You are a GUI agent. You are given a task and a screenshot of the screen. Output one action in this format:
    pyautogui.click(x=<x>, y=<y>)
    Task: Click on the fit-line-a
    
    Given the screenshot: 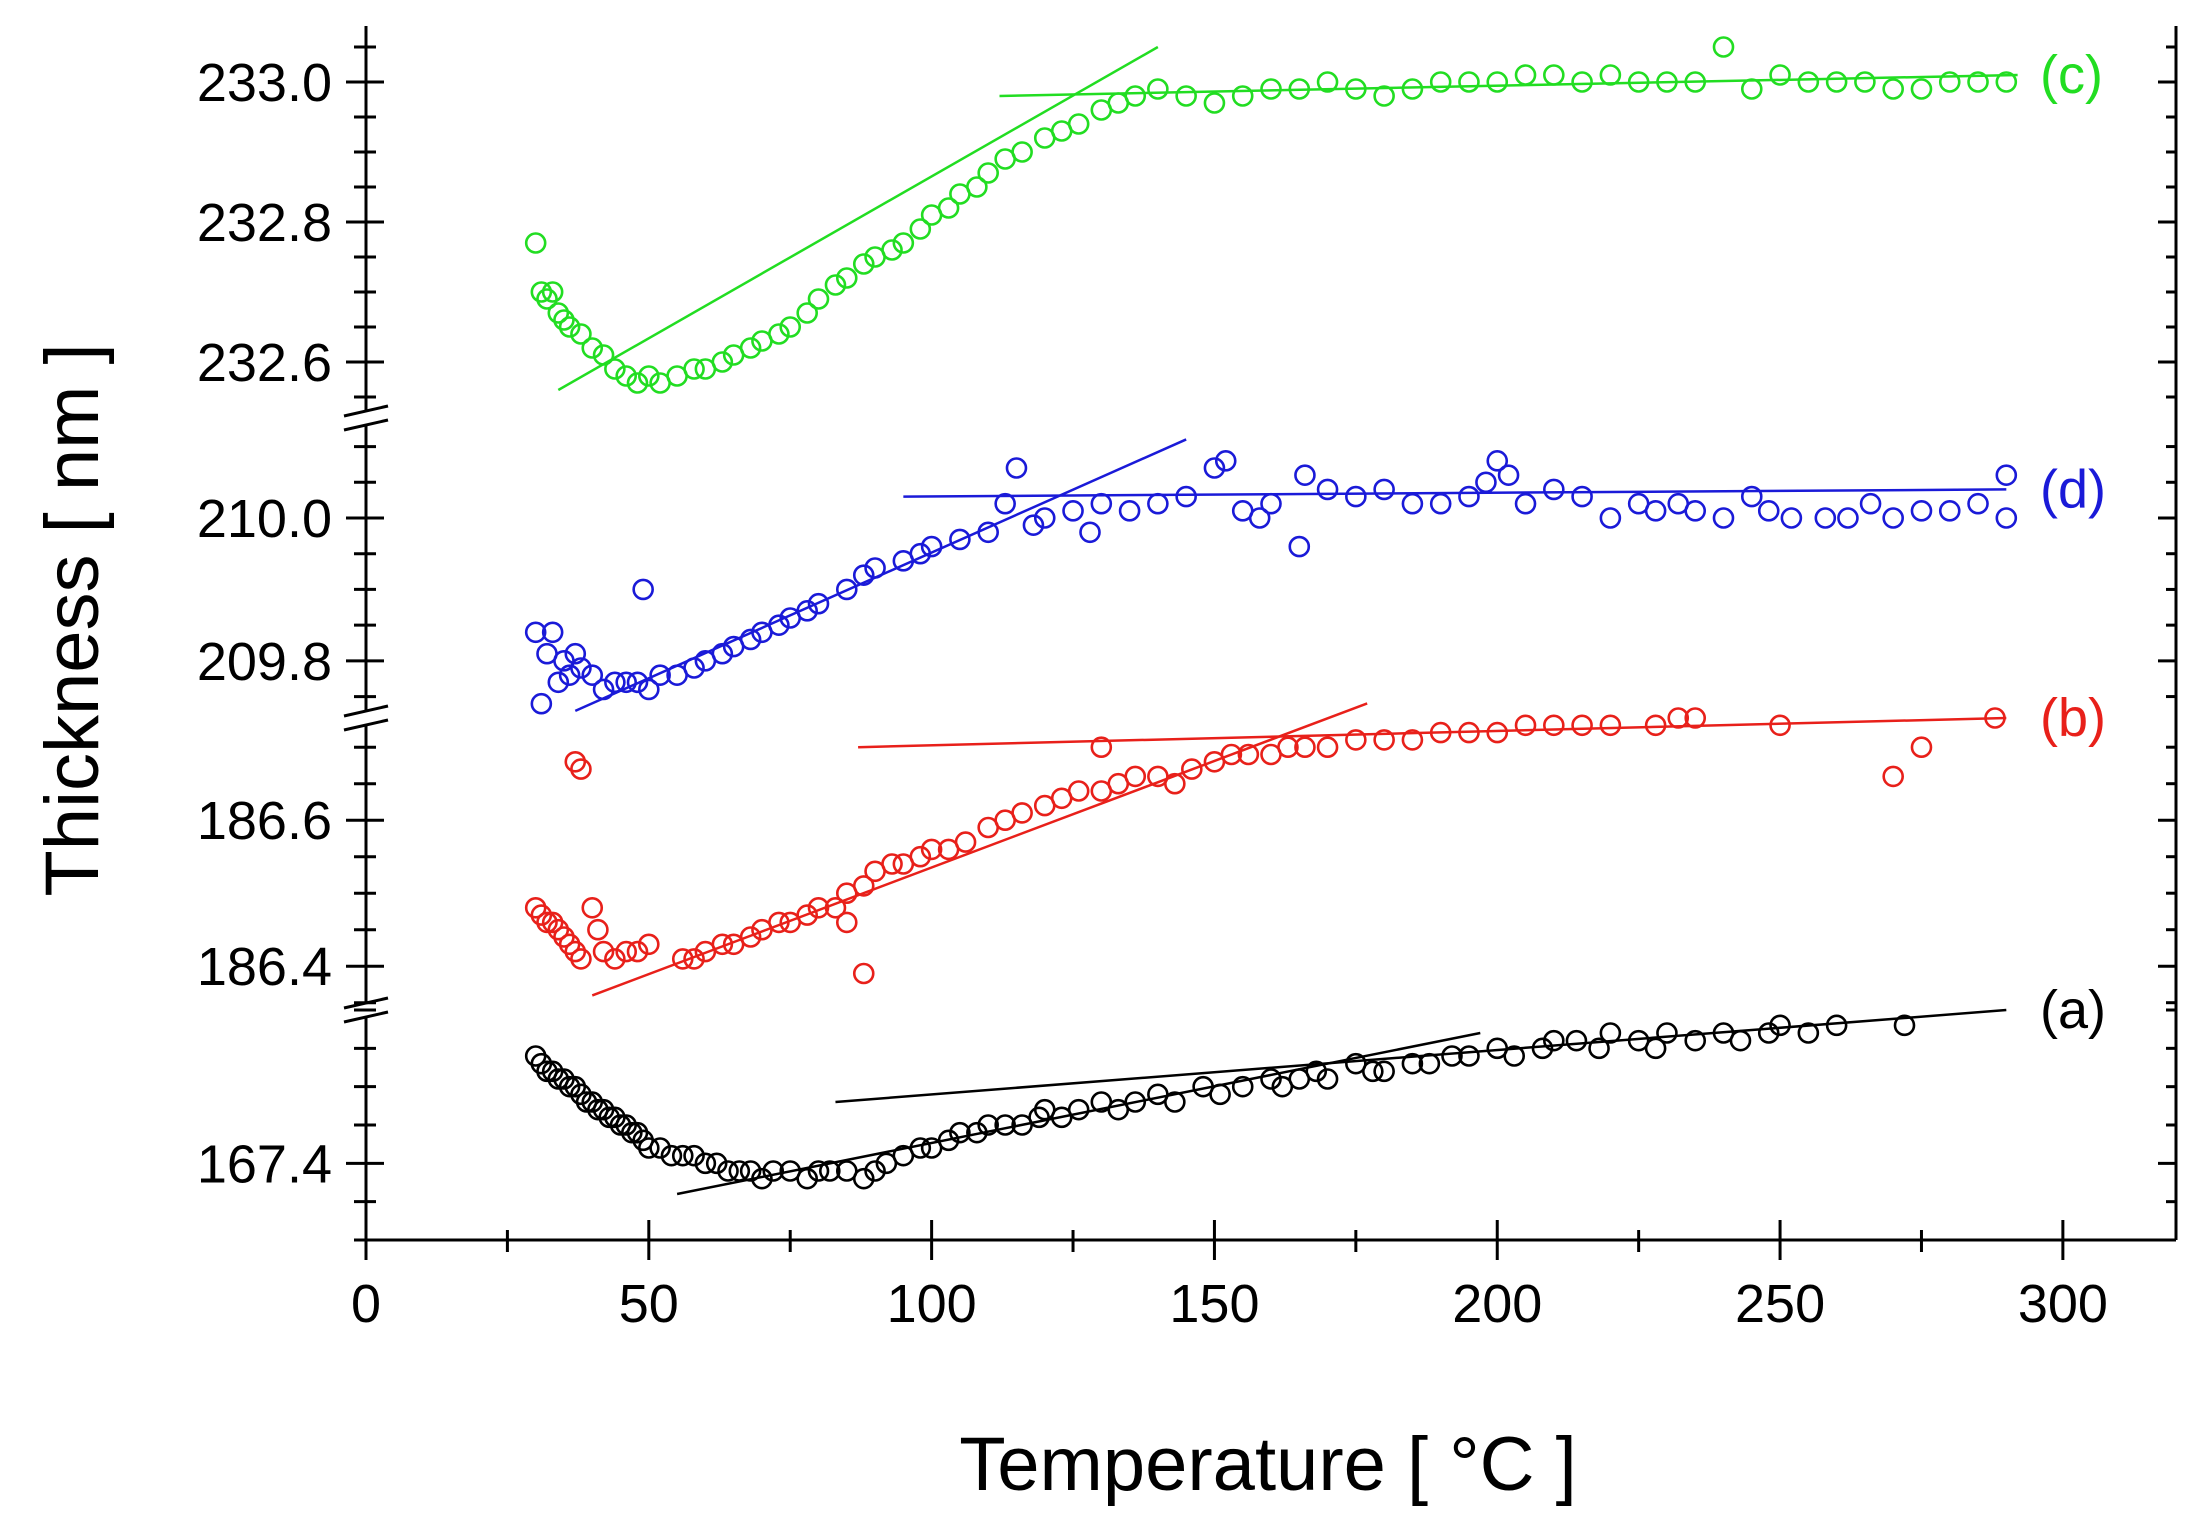 What is the action you would take?
    pyautogui.click(x=1078, y=1113)
    